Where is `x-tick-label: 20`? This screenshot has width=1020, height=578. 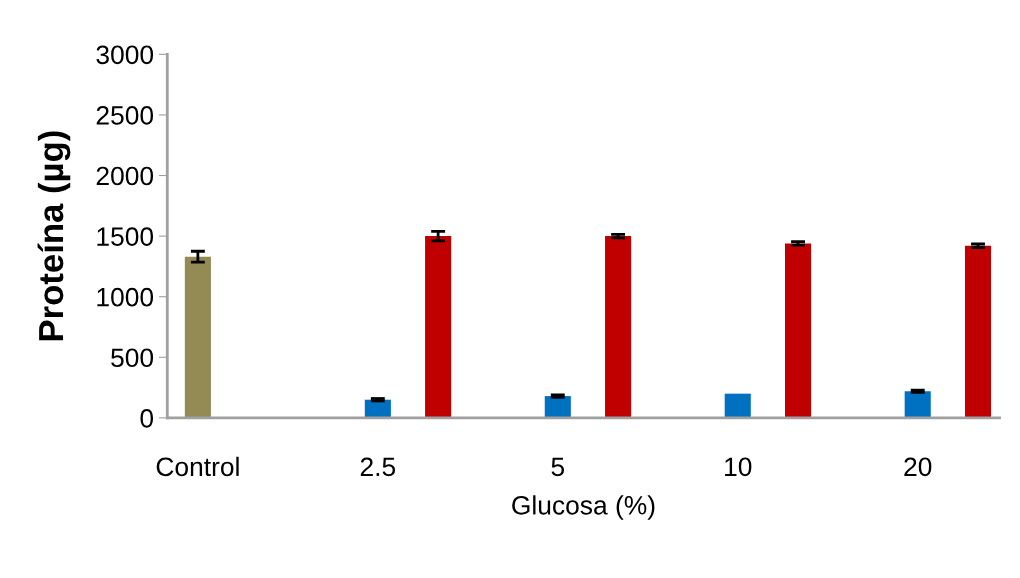
x-tick-label: 20 is located at coordinates (918, 467).